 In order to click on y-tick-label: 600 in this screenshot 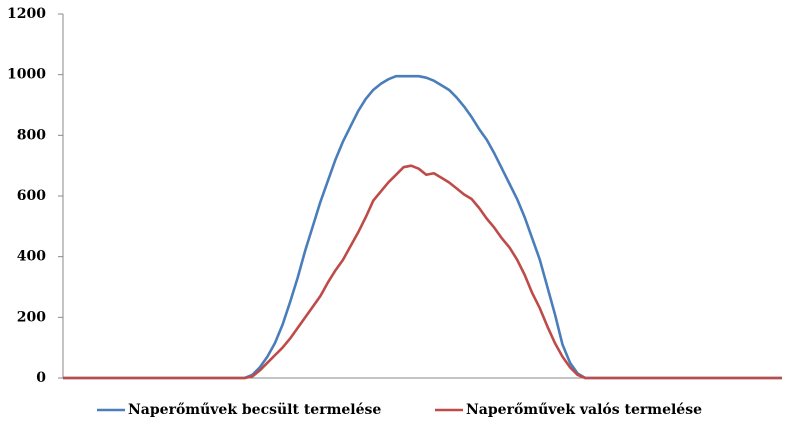, I will do `click(31, 196)`.